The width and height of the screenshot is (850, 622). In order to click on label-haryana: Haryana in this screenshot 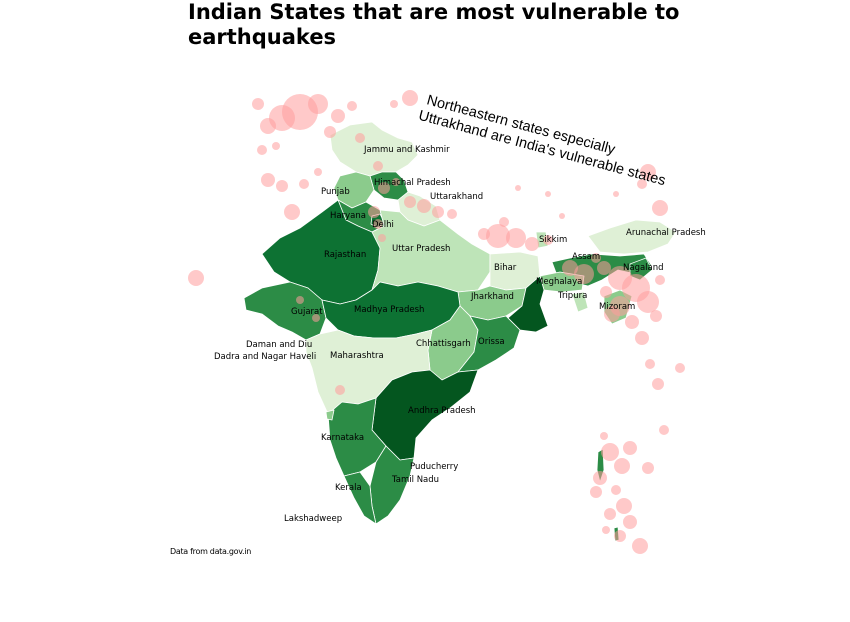, I will do `click(348, 216)`.